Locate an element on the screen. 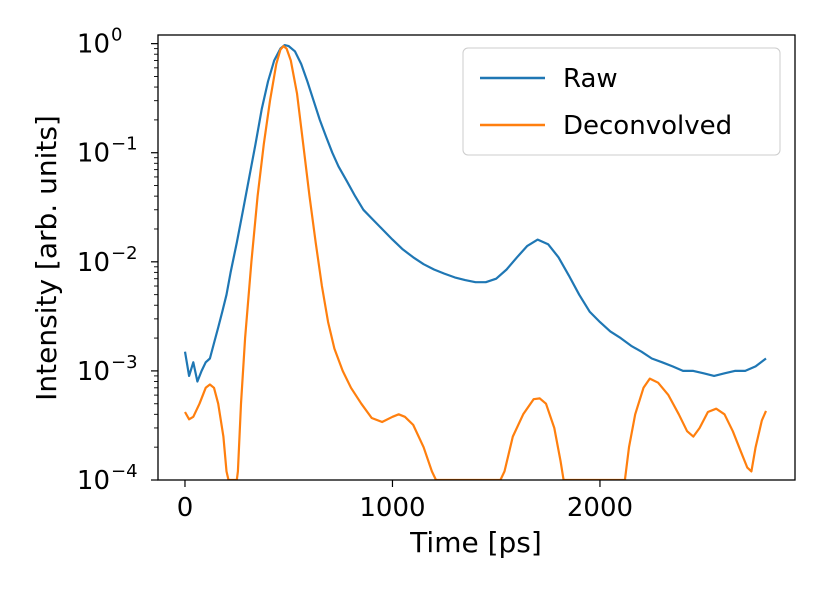  legend-box is located at coordinates (621, 101).